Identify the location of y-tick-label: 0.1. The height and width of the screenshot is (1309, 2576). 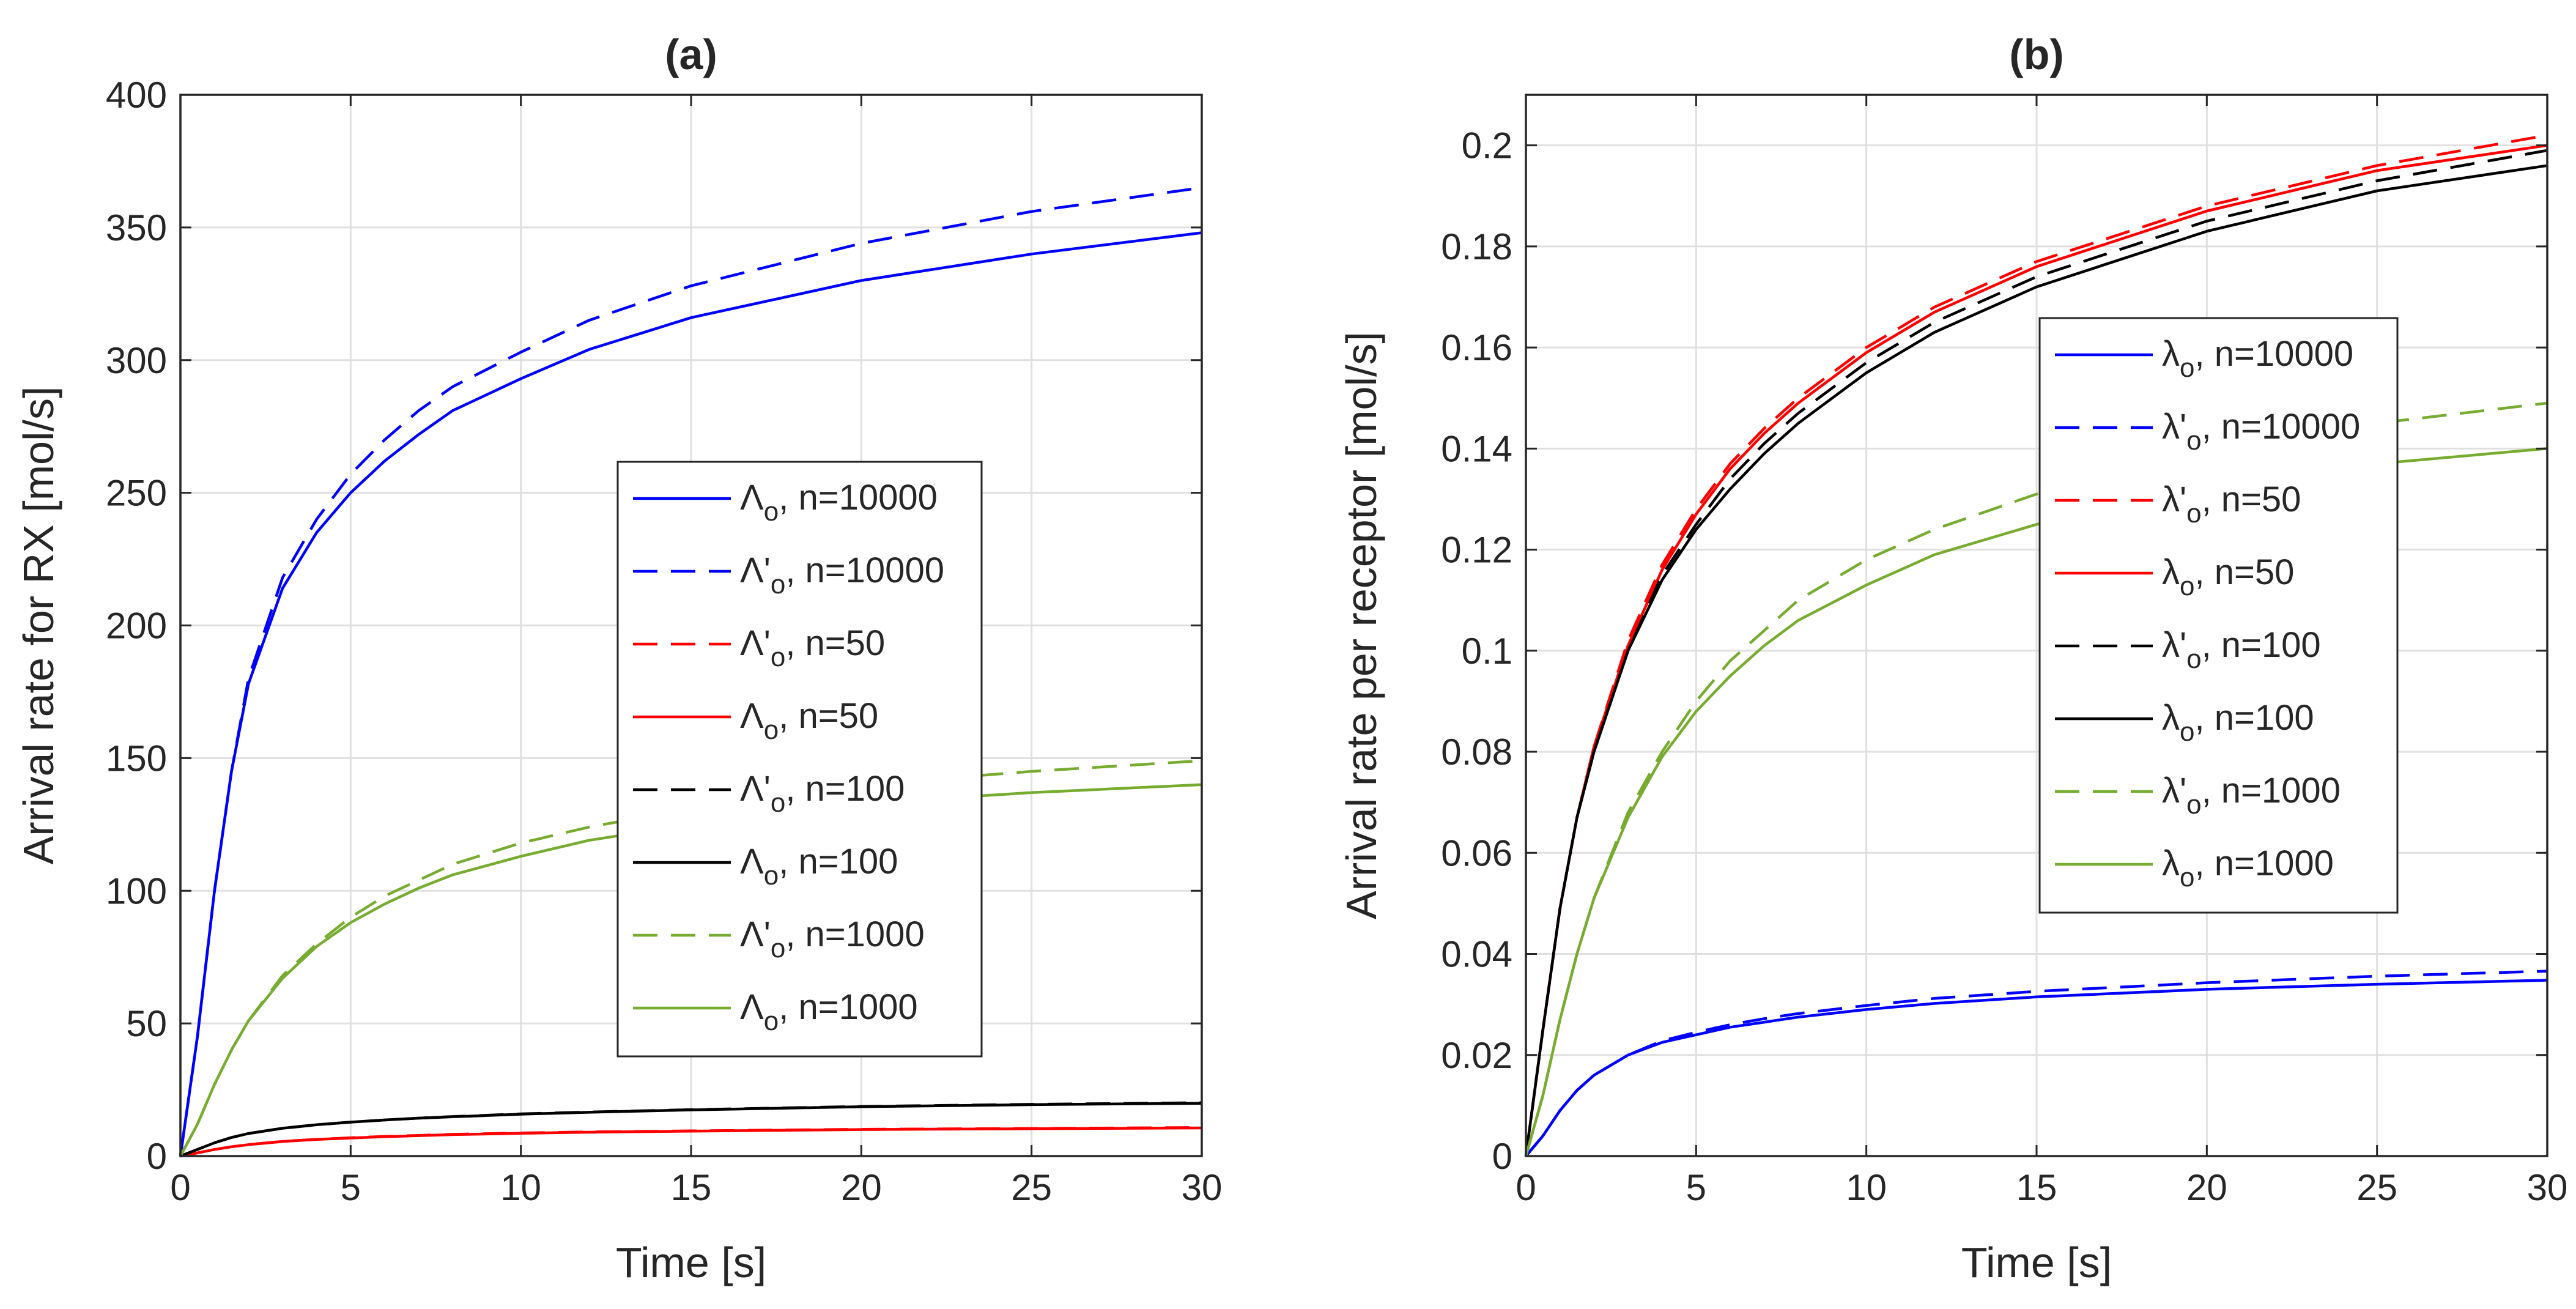
(1487, 651).